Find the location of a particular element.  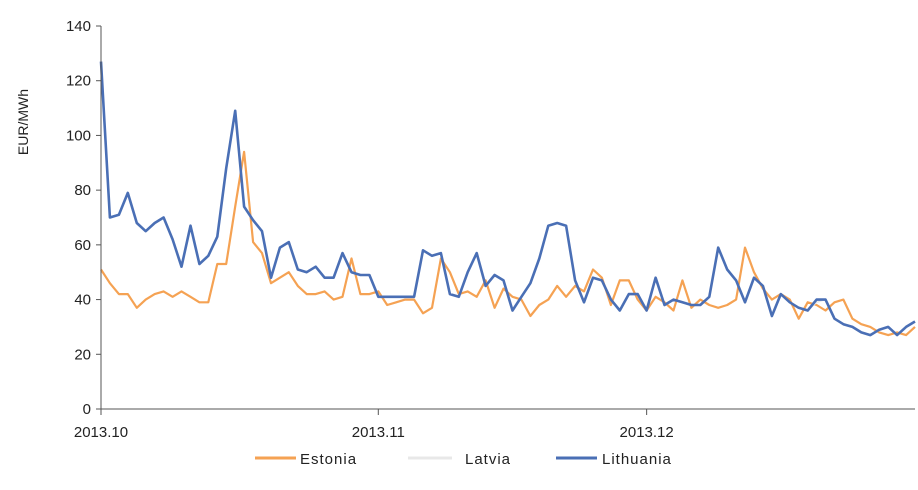

y-tick-label: 20 is located at coordinates (82, 354).